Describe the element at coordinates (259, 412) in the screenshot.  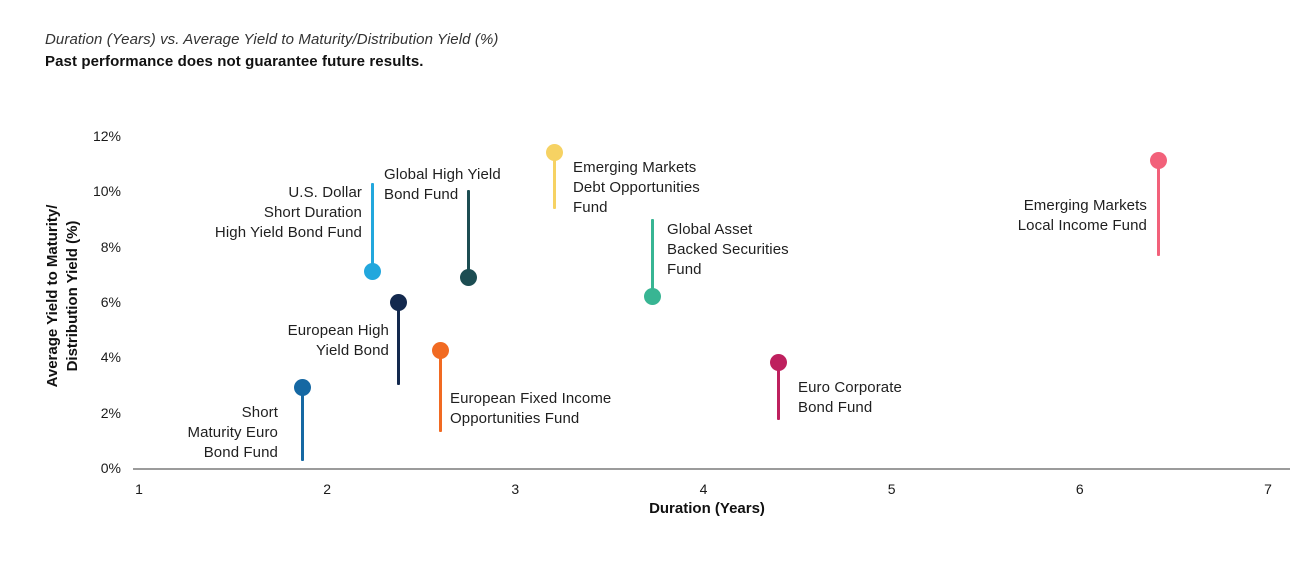
I see `point-label-line: Short` at that location.